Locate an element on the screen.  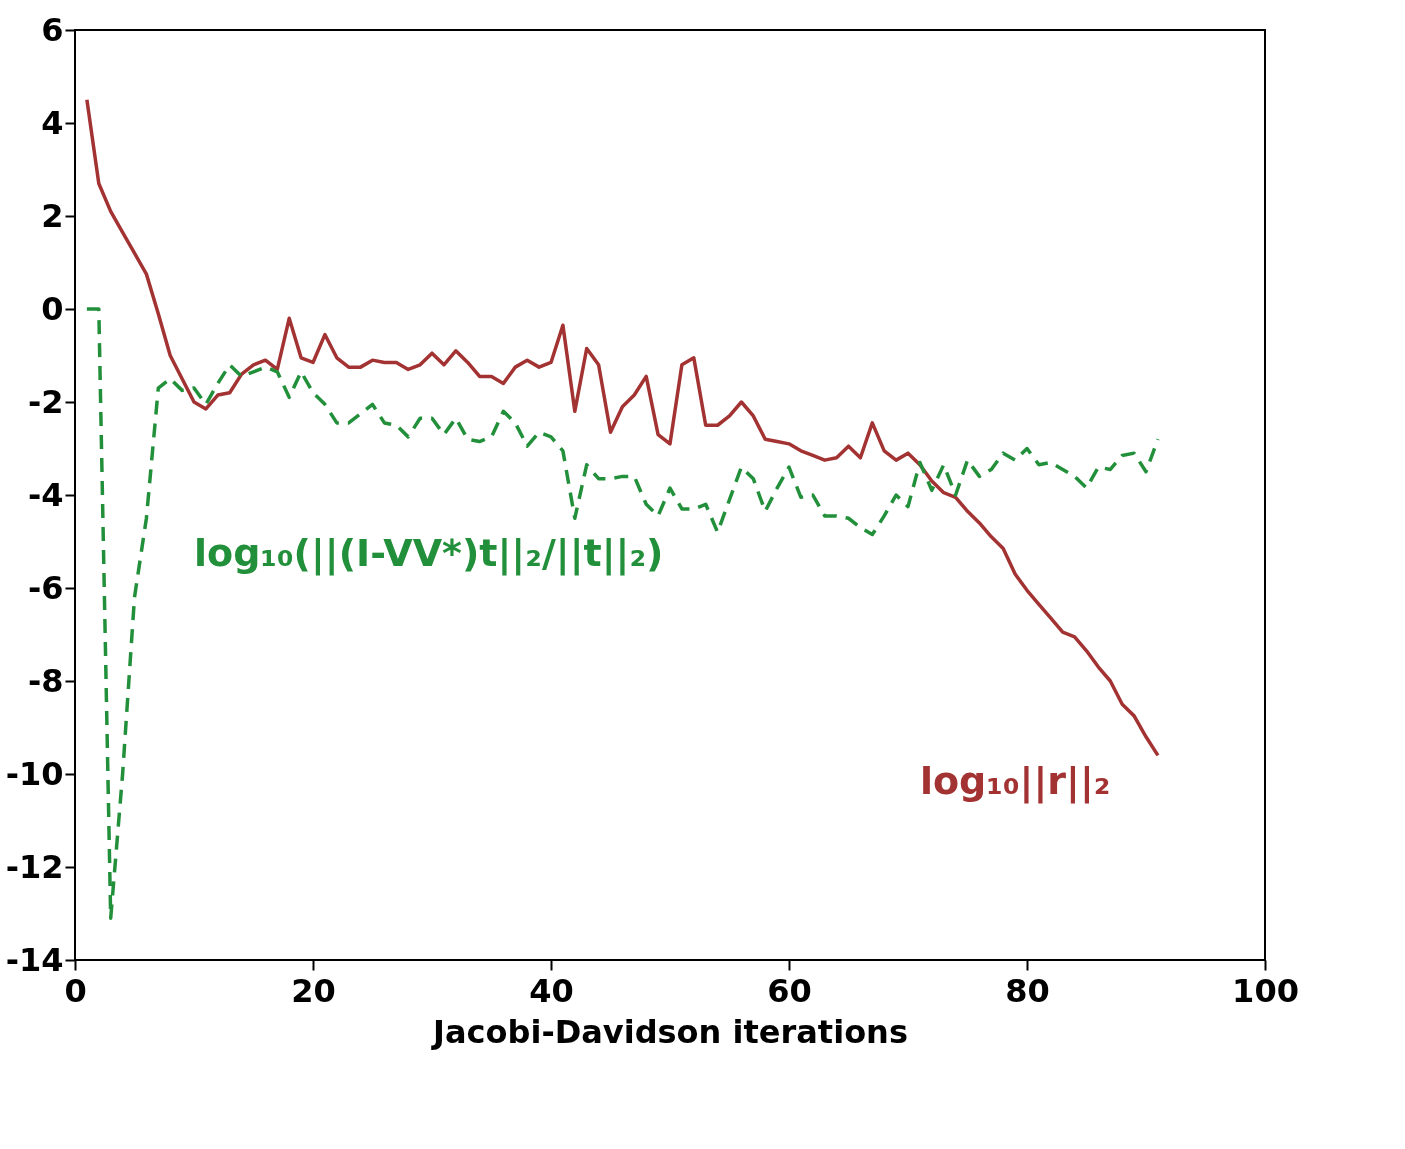
x-axis-title: Jacobi-Davidson iterations is located at coordinates (669, 1031).